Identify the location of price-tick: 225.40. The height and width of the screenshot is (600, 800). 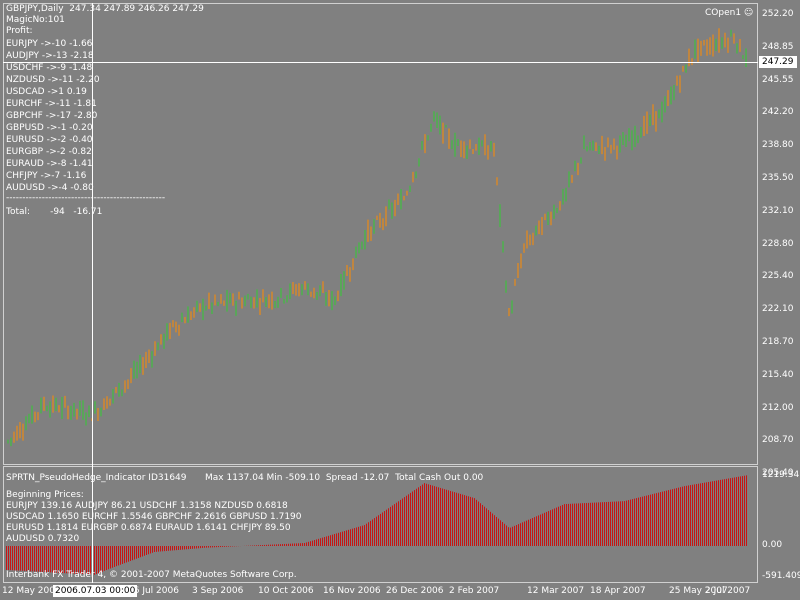
(778, 276).